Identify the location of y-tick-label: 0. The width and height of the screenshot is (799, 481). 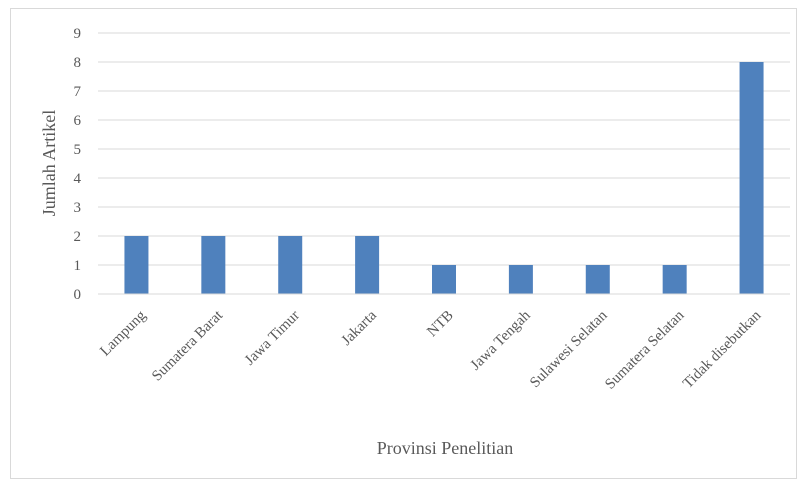
(78, 295).